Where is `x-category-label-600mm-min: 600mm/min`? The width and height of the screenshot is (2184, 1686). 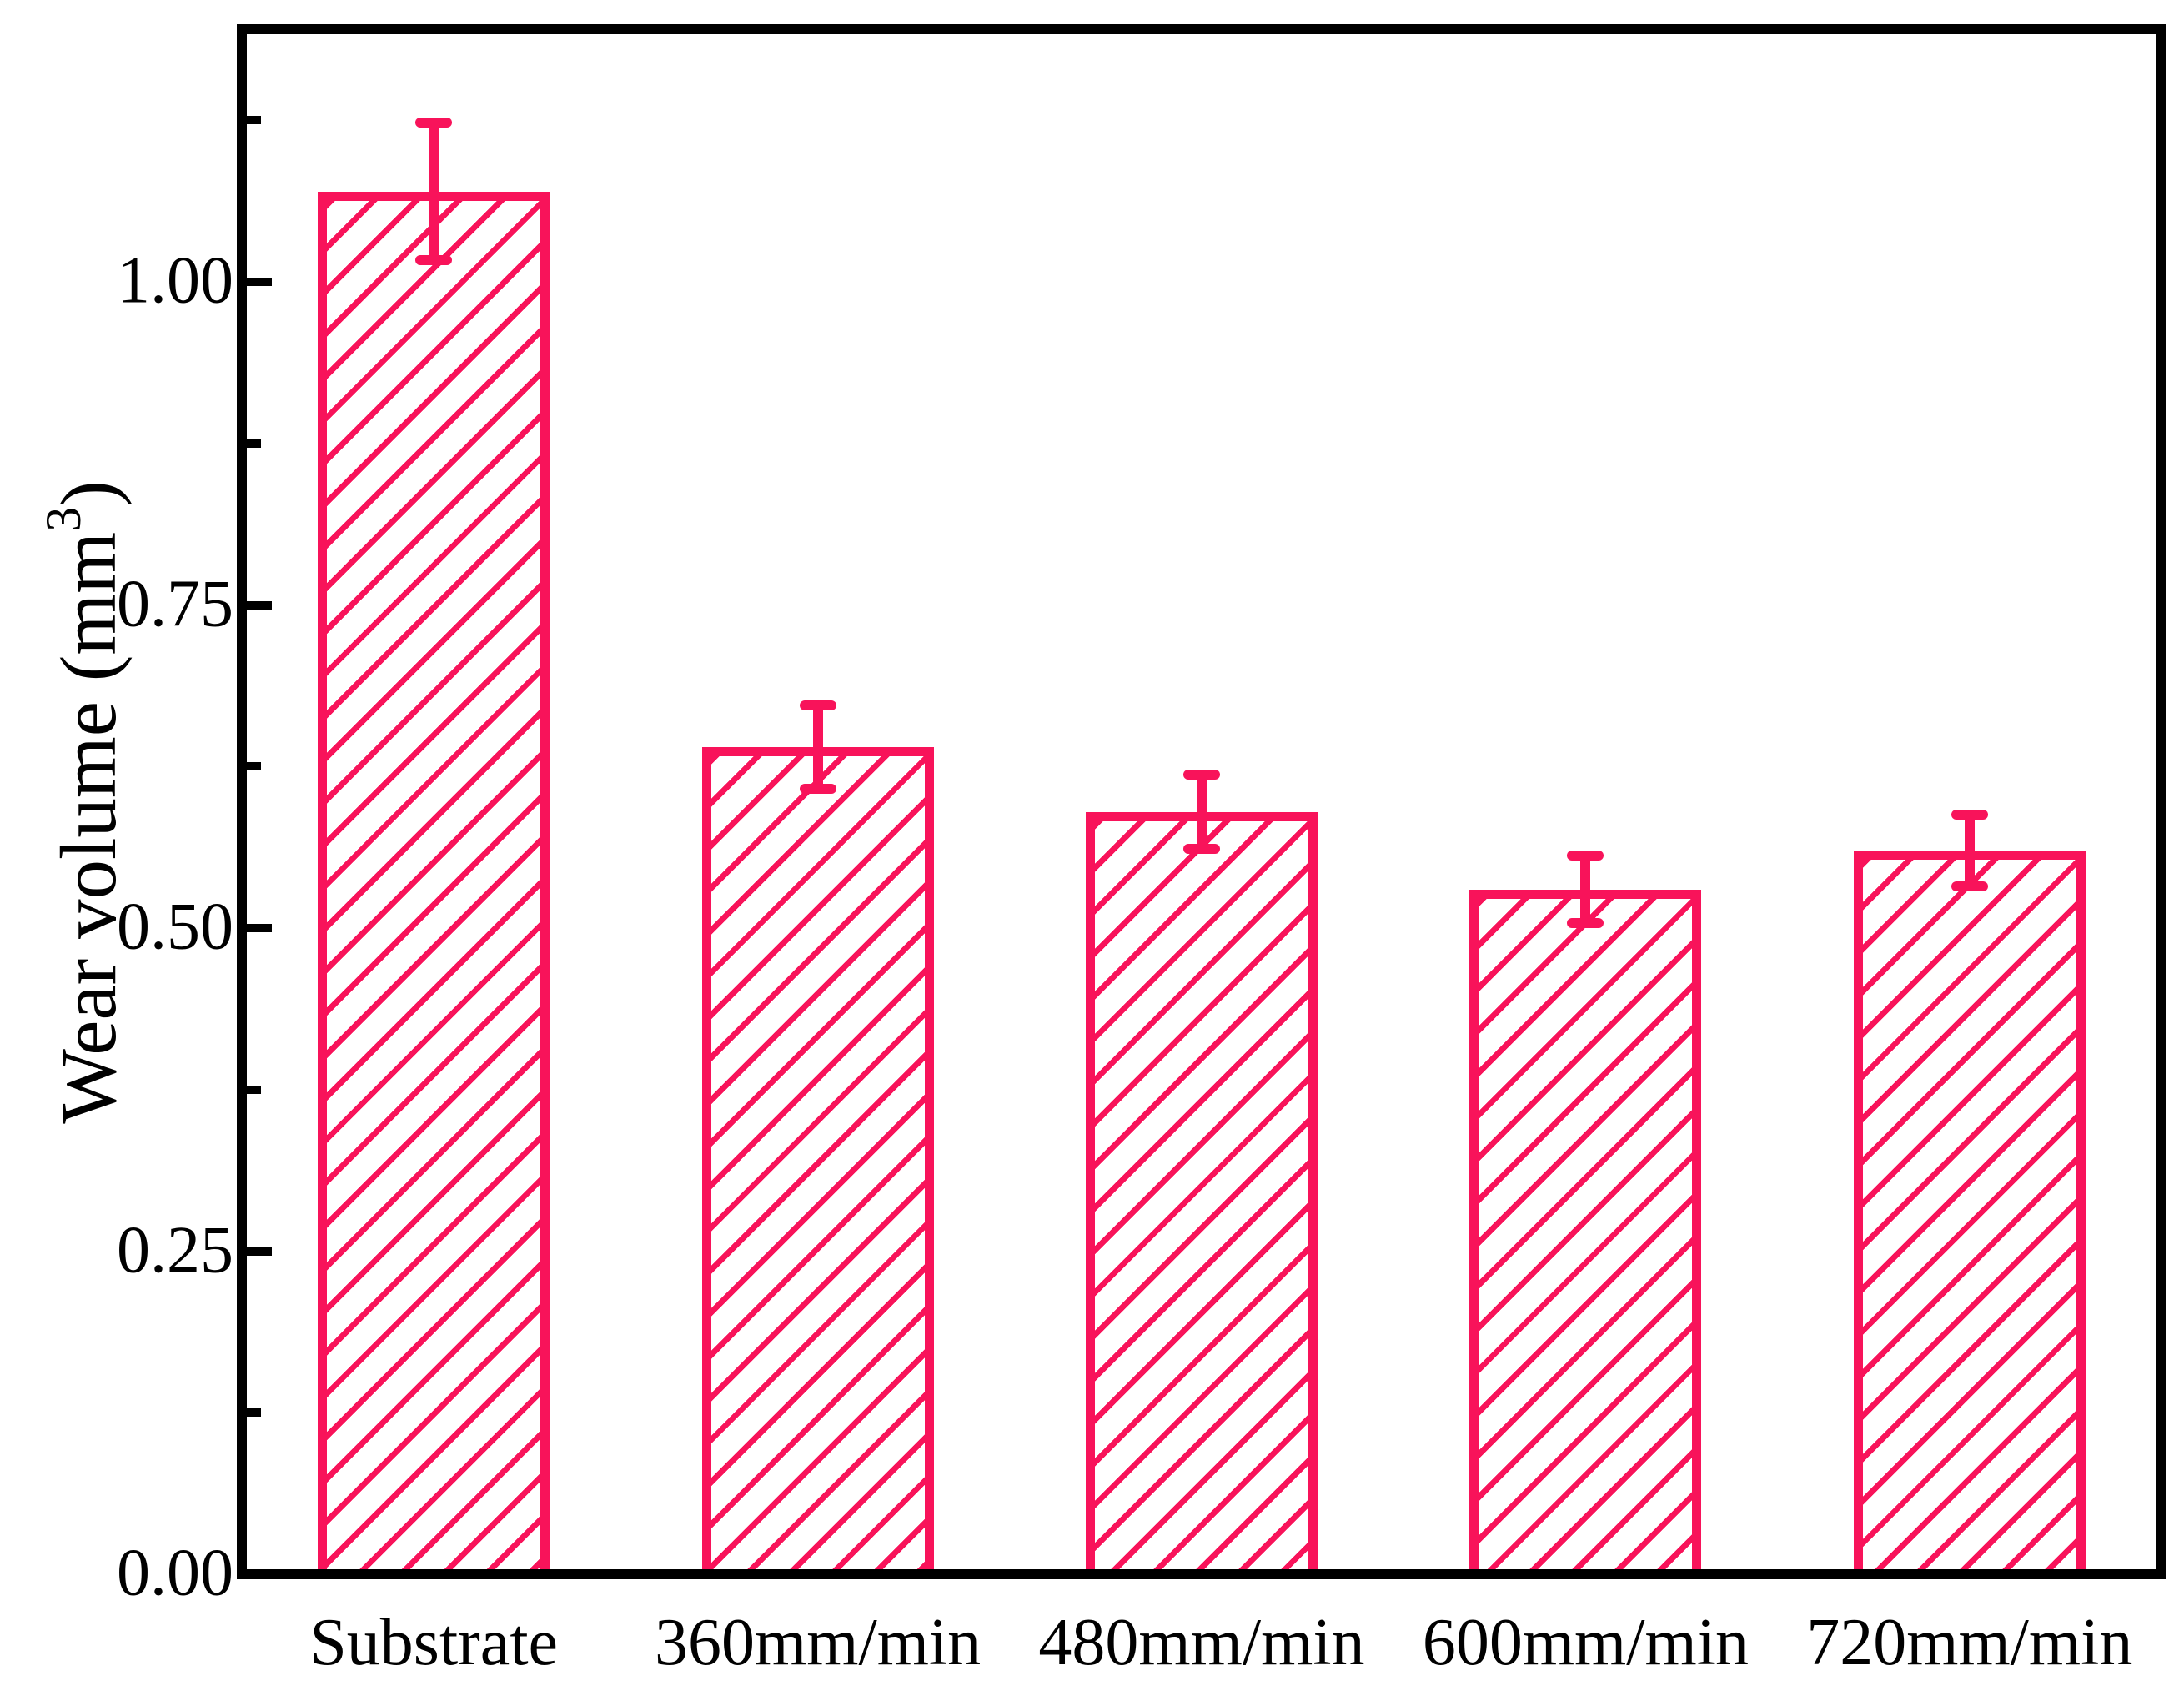
x-category-label-600mm-min: 600mm/min is located at coordinates (1585, 1643).